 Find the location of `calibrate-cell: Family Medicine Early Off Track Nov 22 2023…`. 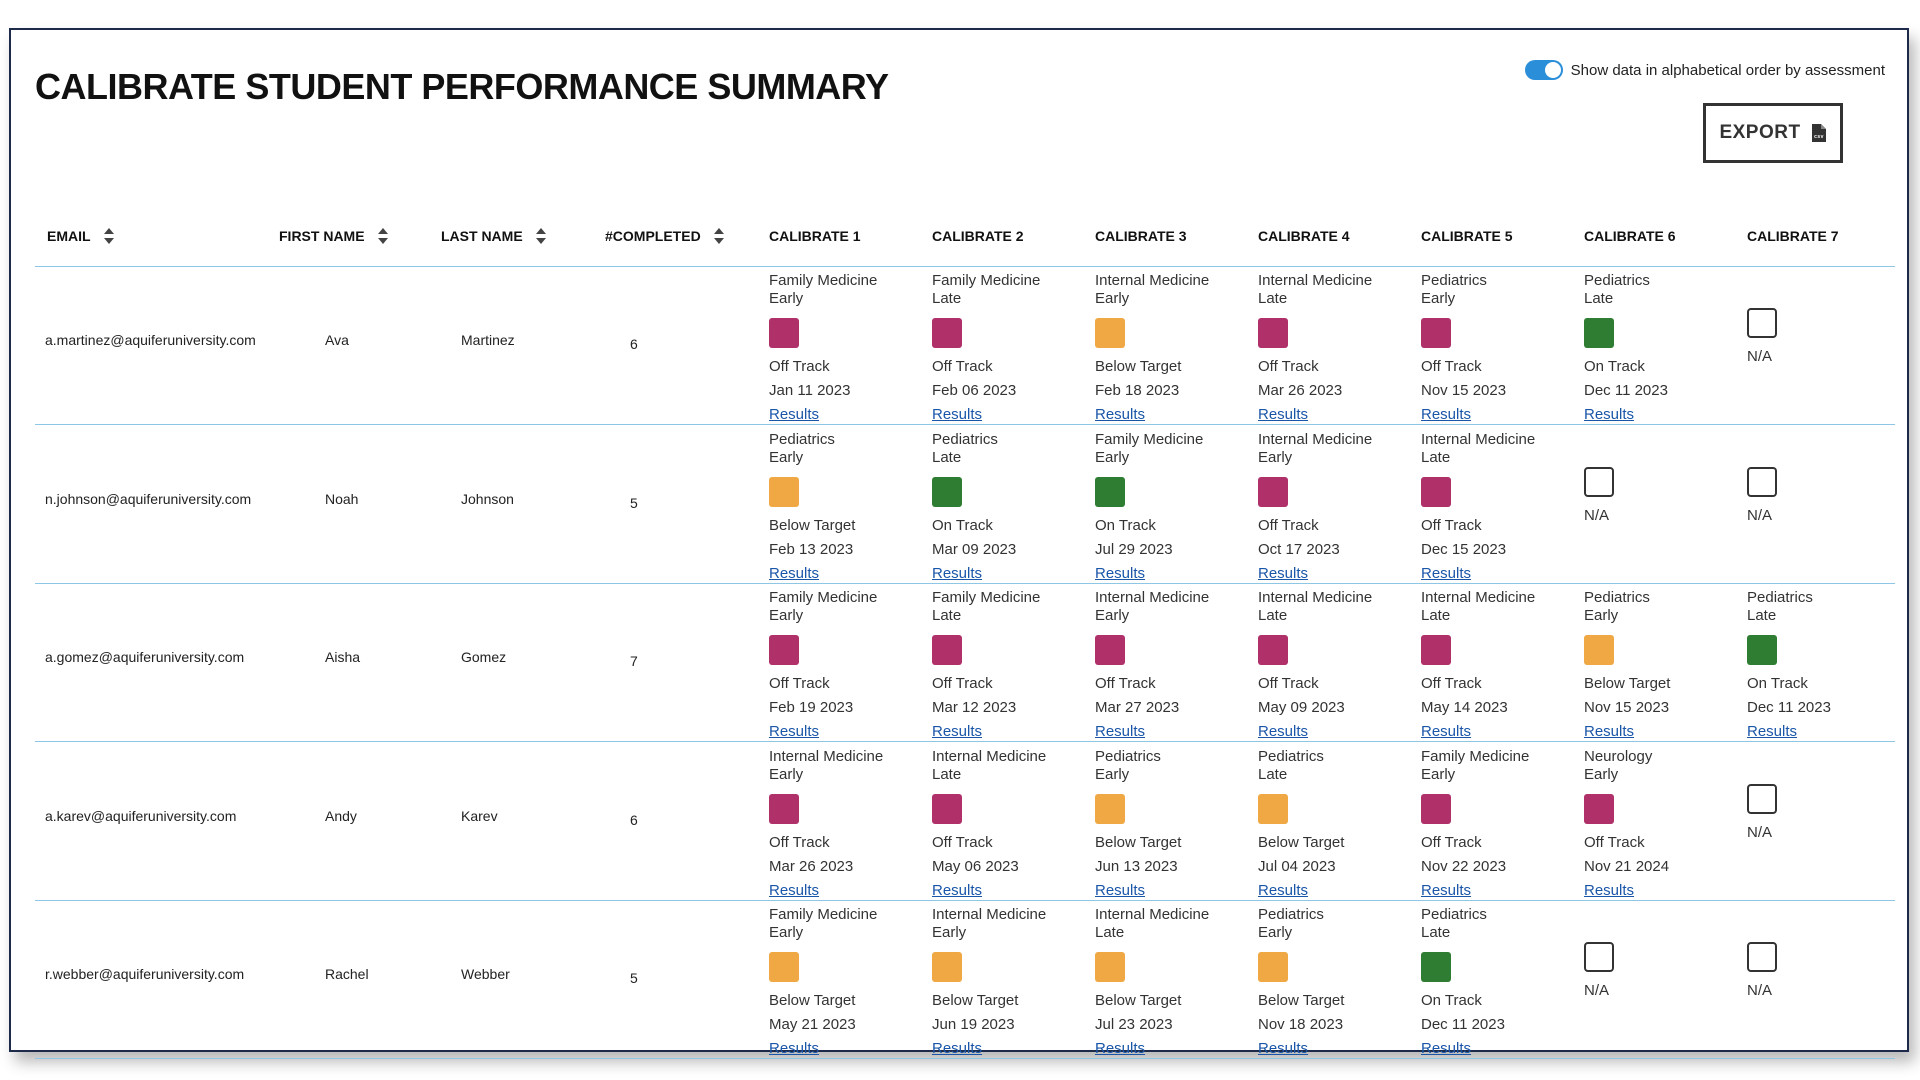

calibrate-cell: Family Medicine Early Off Track Nov 22 2023… is located at coordinates (1496, 824).